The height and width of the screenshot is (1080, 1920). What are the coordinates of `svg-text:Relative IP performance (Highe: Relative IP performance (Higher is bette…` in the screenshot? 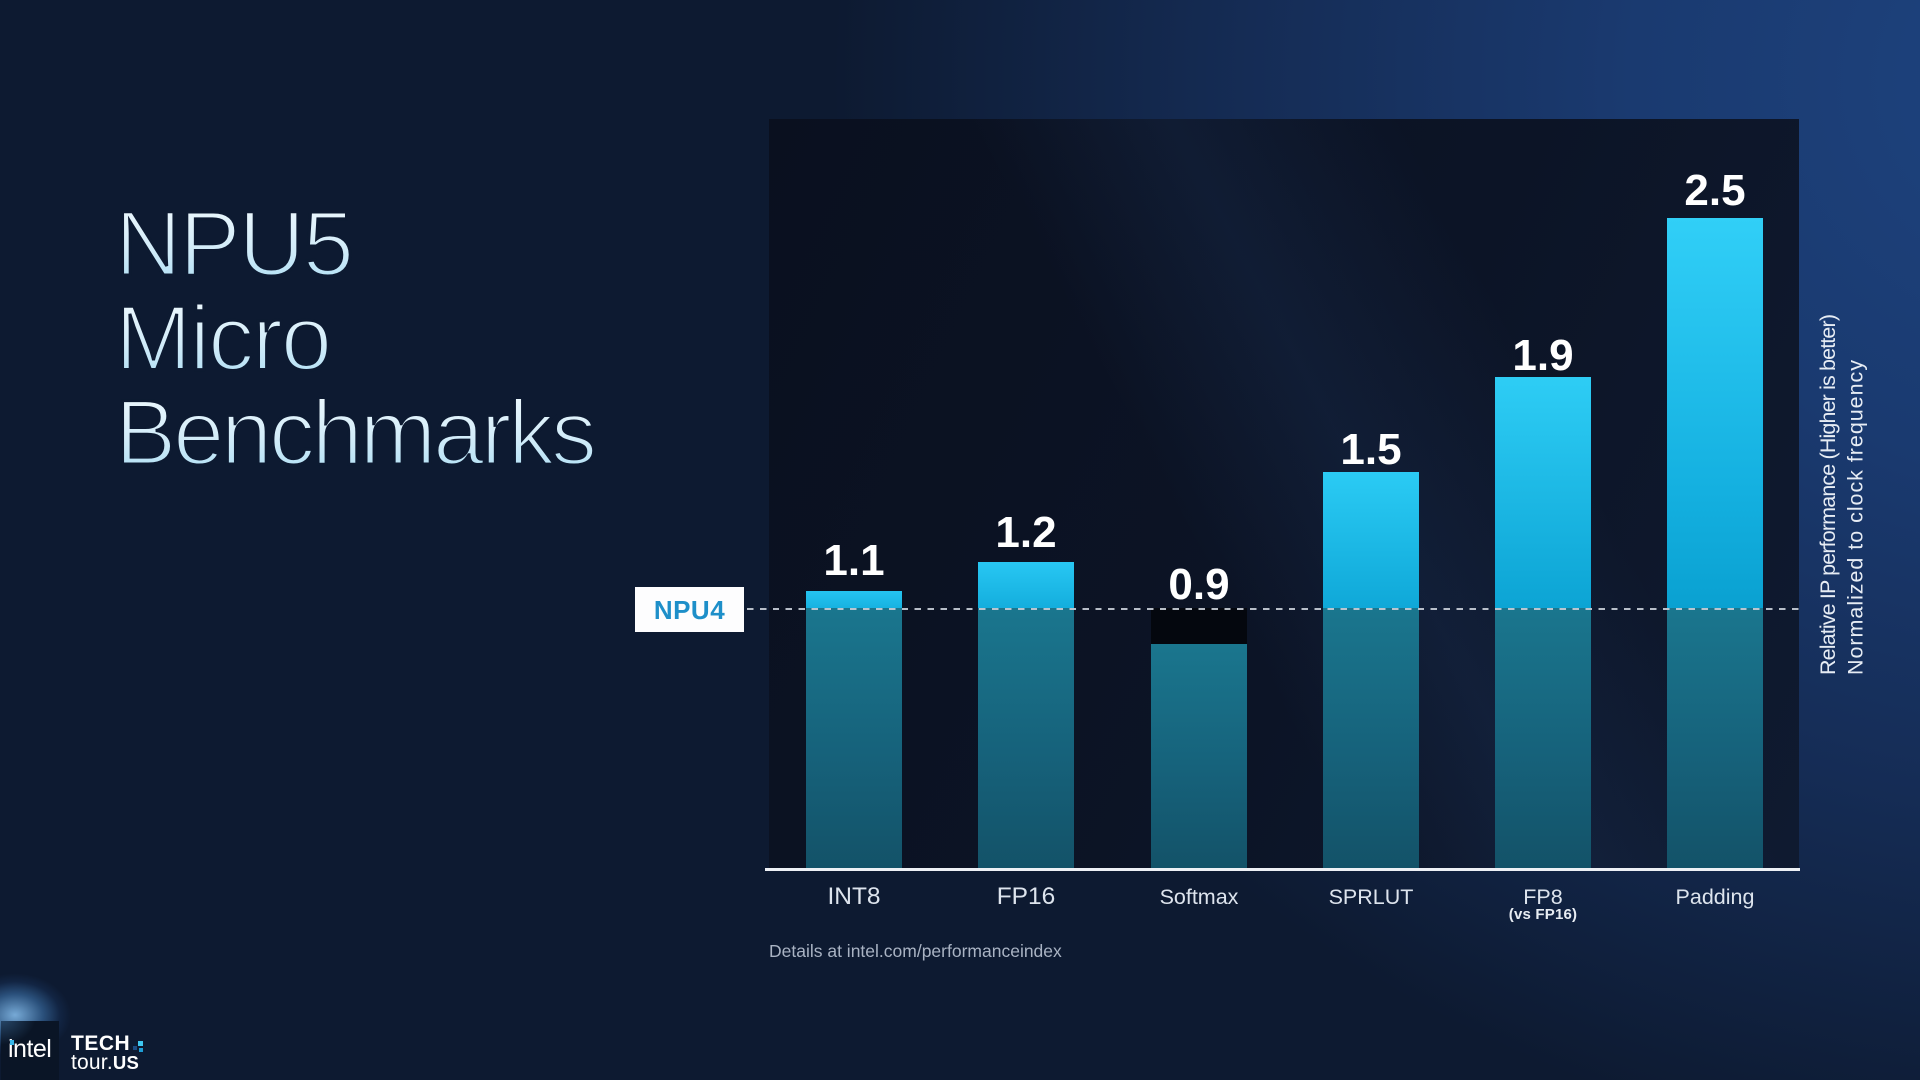 It's located at (1828, 494).